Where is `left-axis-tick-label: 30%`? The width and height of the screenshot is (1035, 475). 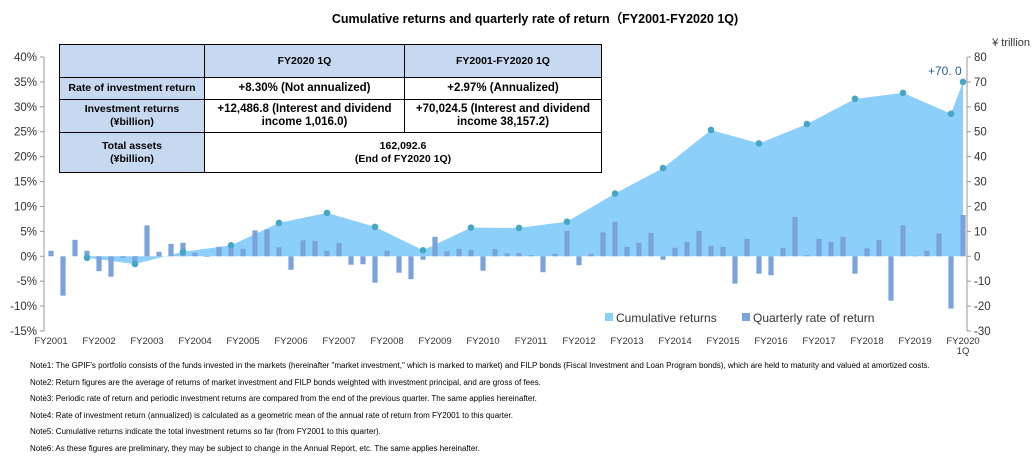 left-axis-tick-label: 30% is located at coordinates (25, 108).